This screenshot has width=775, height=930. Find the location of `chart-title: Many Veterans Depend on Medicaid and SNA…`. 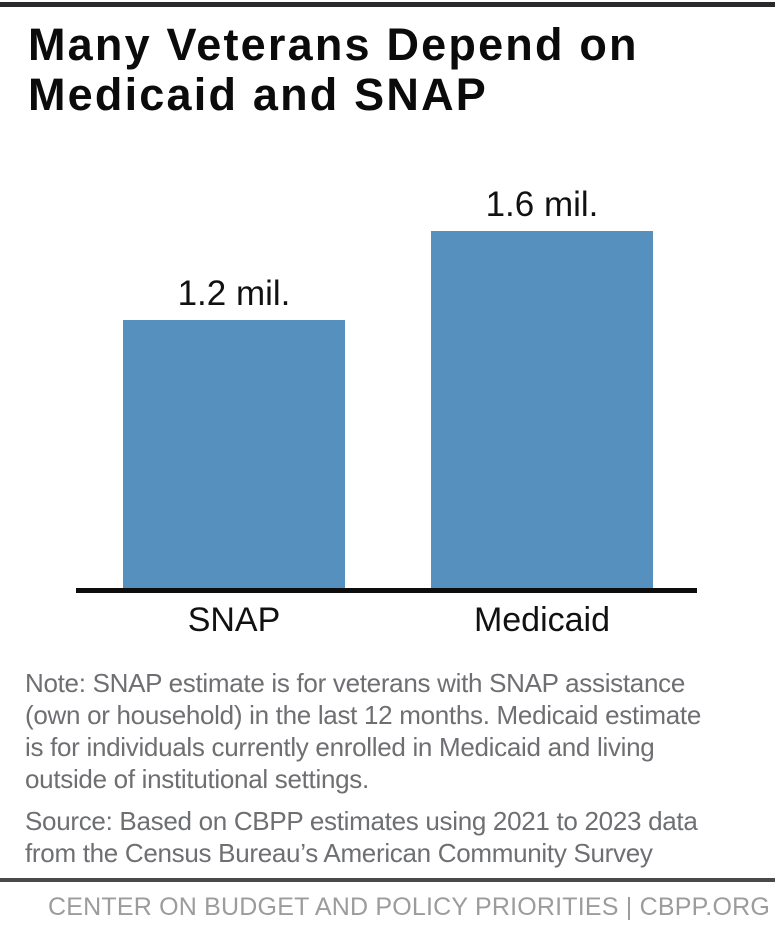

chart-title: Many Veterans Depend on Medicaid and SNA… is located at coordinates (333, 70).